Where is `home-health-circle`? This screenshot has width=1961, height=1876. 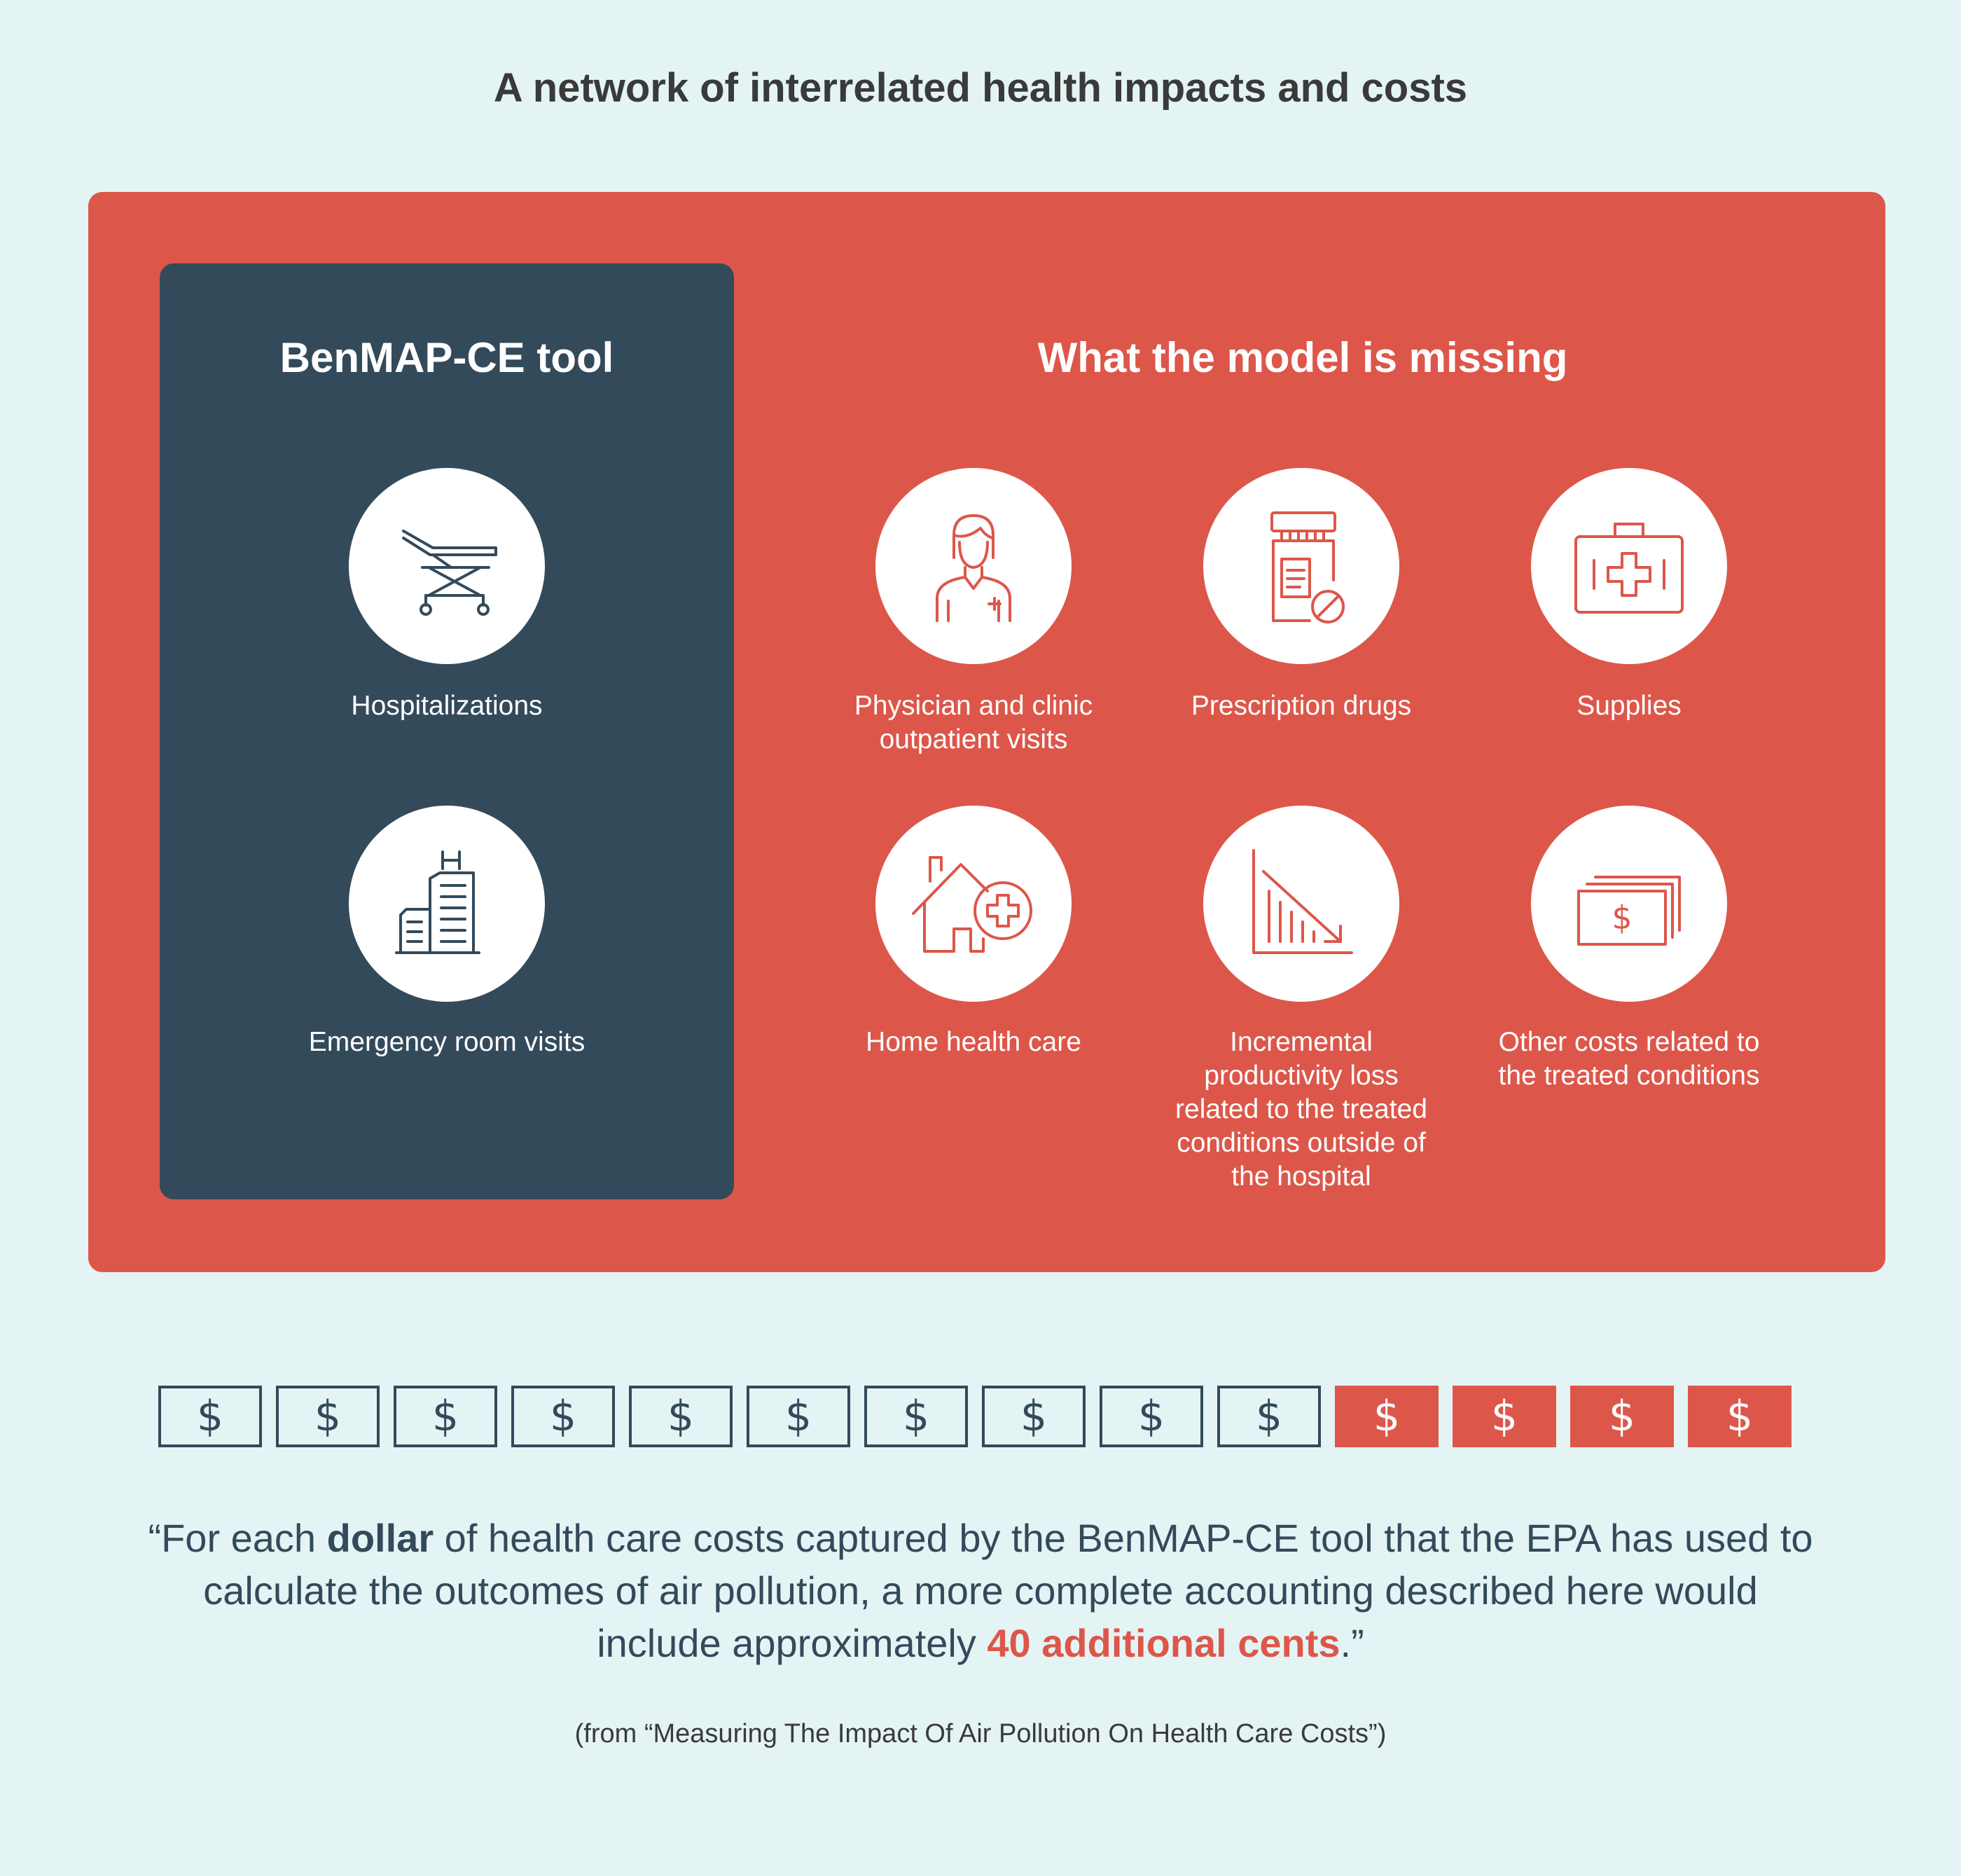 home-health-circle is located at coordinates (974, 904).